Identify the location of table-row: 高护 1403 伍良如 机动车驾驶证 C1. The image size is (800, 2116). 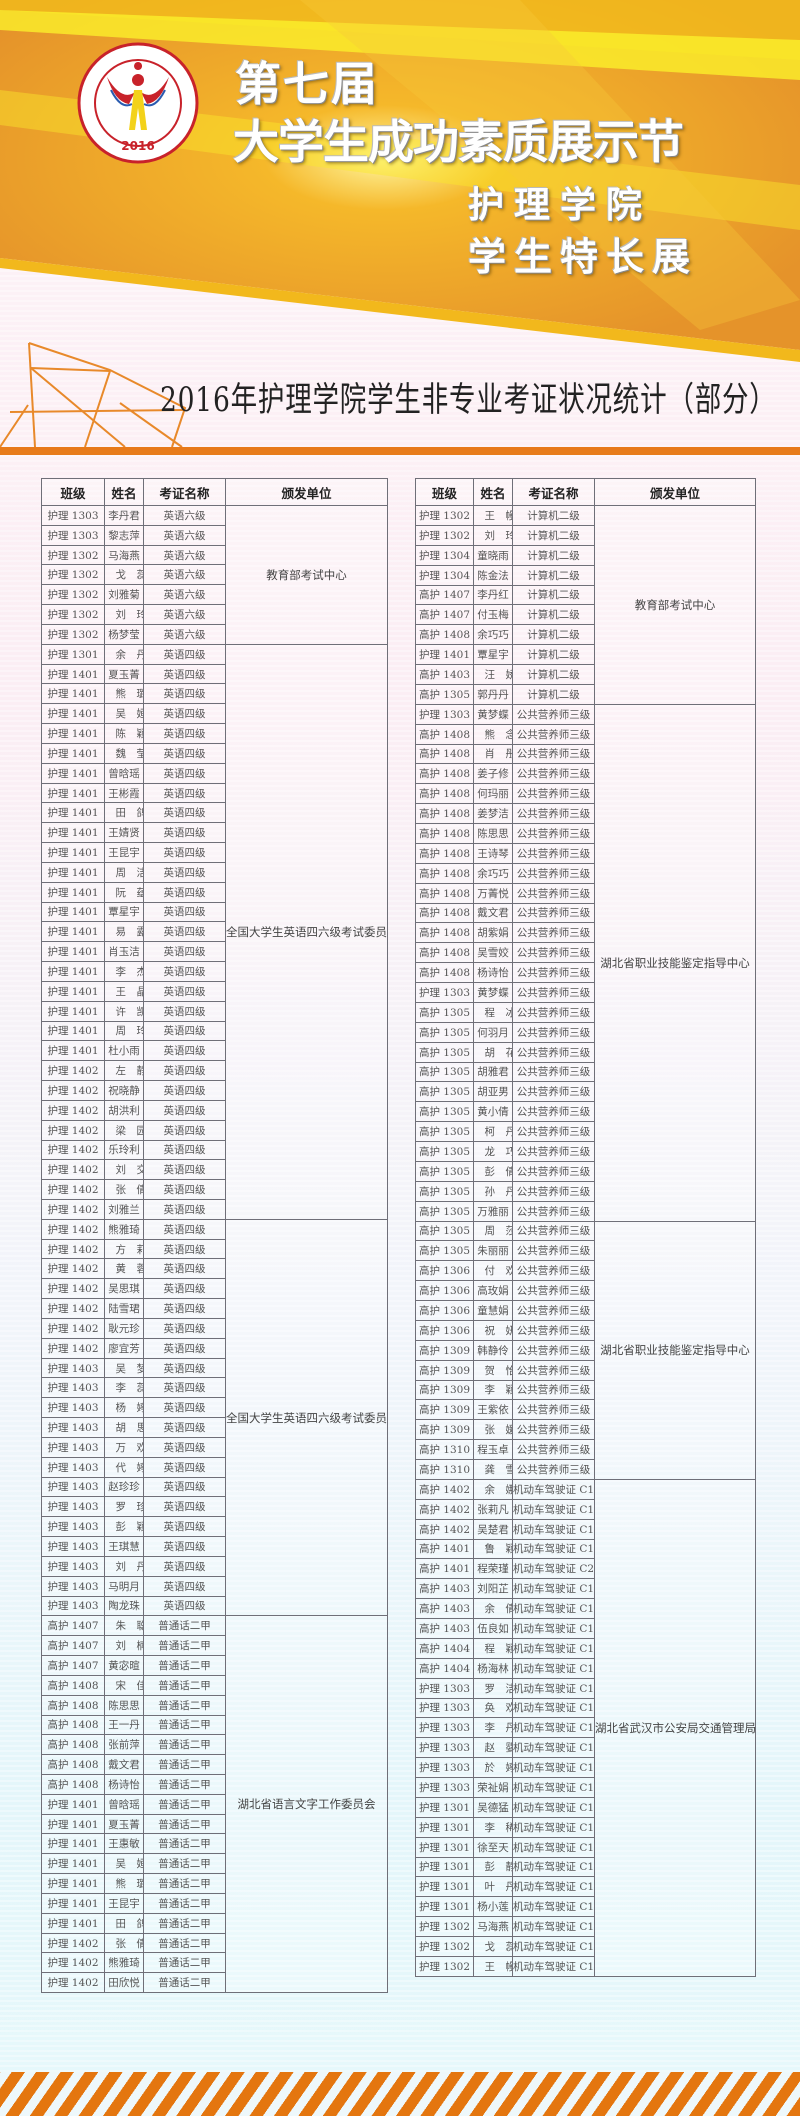
(585, 1628).